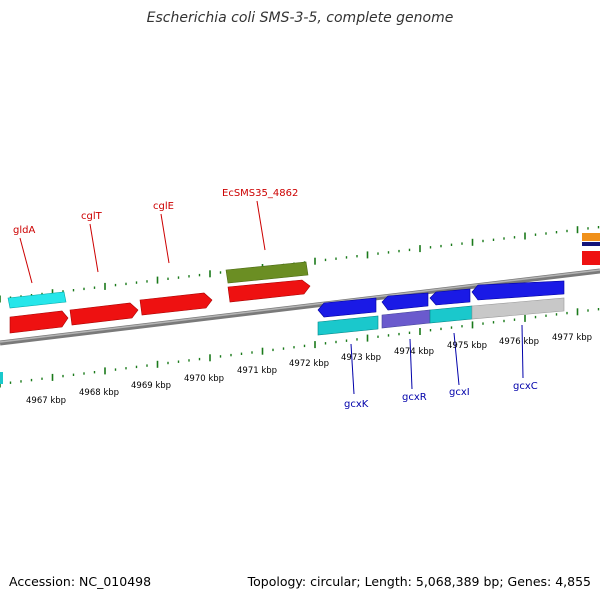  Describe the element at coordinates (163, 206) in the screenshot. I see `gene-label-cgle: cglE` at that location.